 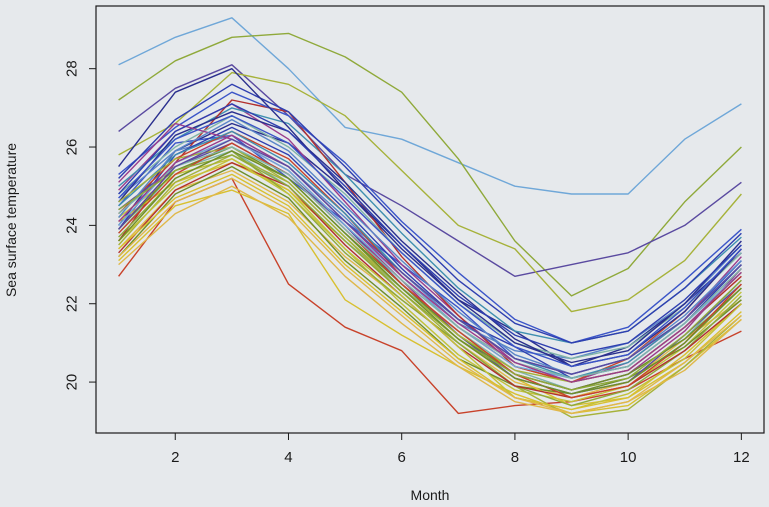 What do you see at coordinates (11, 220) in the screenshot?
I see `y-axis-label: Sea surface temperature` at bounding box center [11, 220].